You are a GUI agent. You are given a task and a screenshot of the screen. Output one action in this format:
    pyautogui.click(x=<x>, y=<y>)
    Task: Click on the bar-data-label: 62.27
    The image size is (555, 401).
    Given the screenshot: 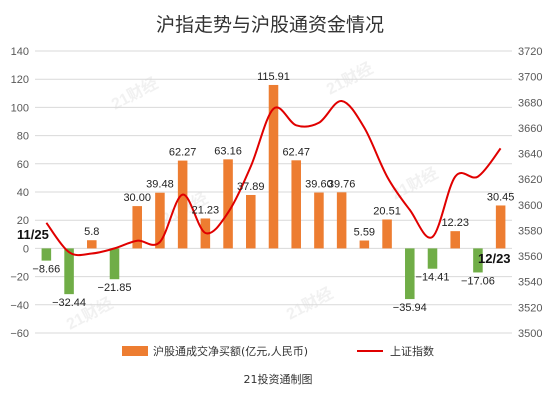 What is the action you would take?
    pyautogui.click(x=183, y=153)
    